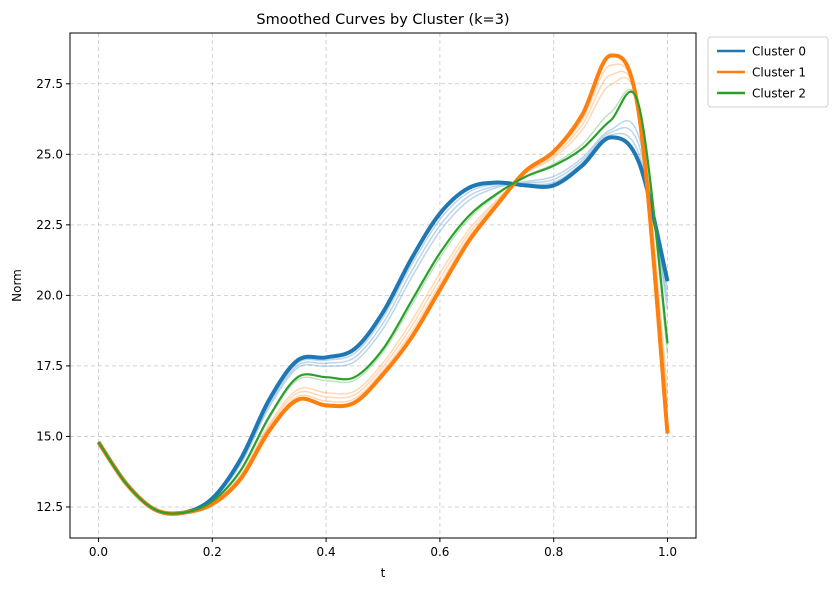 The width and height of the screenshot is (837, 590). Describe the element at coordinates (17, 285) in the screenshot. I see `y-axis-title: Norm` at that location.